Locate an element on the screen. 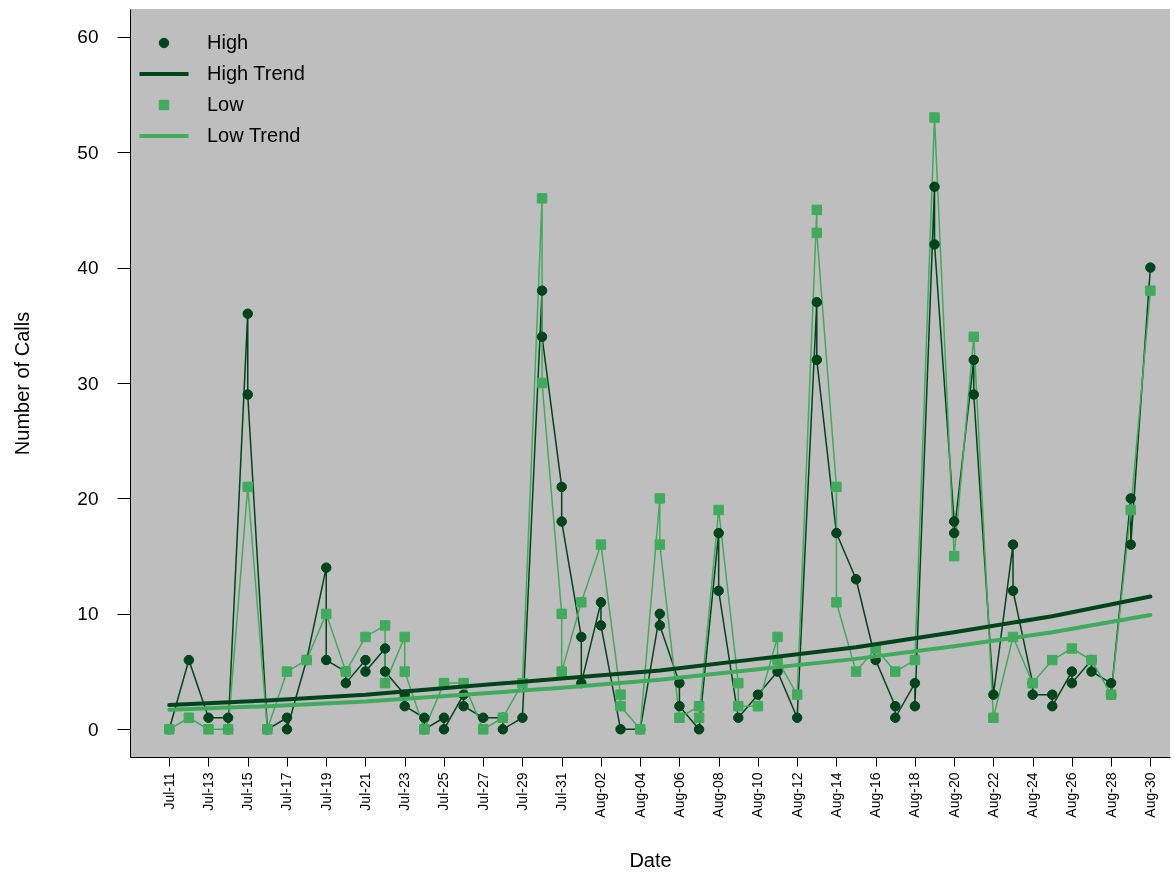 The width and height of the screenshot is (1175, 877). x-axis-title: Date is located at coordinates (650, 859).